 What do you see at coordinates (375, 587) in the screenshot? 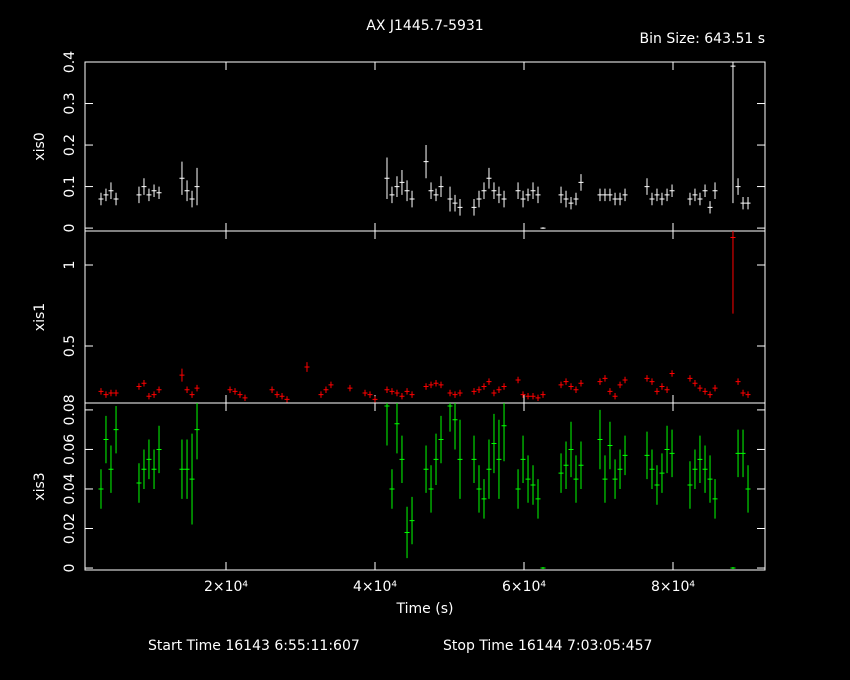
I see `x-tick-label: 4×10⁴` at bounding box center [375, 587].